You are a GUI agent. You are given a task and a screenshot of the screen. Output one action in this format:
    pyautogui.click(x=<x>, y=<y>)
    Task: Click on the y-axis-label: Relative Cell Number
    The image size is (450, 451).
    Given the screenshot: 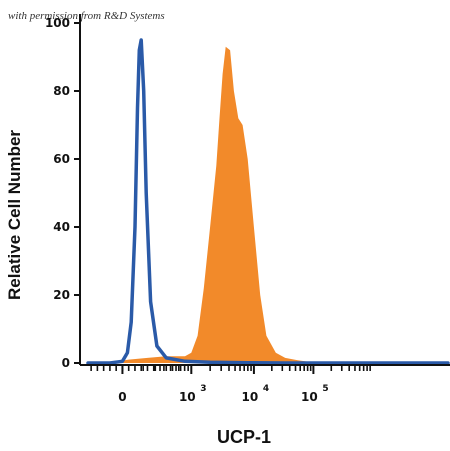 What is the action you would take?
    pyautogui.click(x=14, y=215)
    